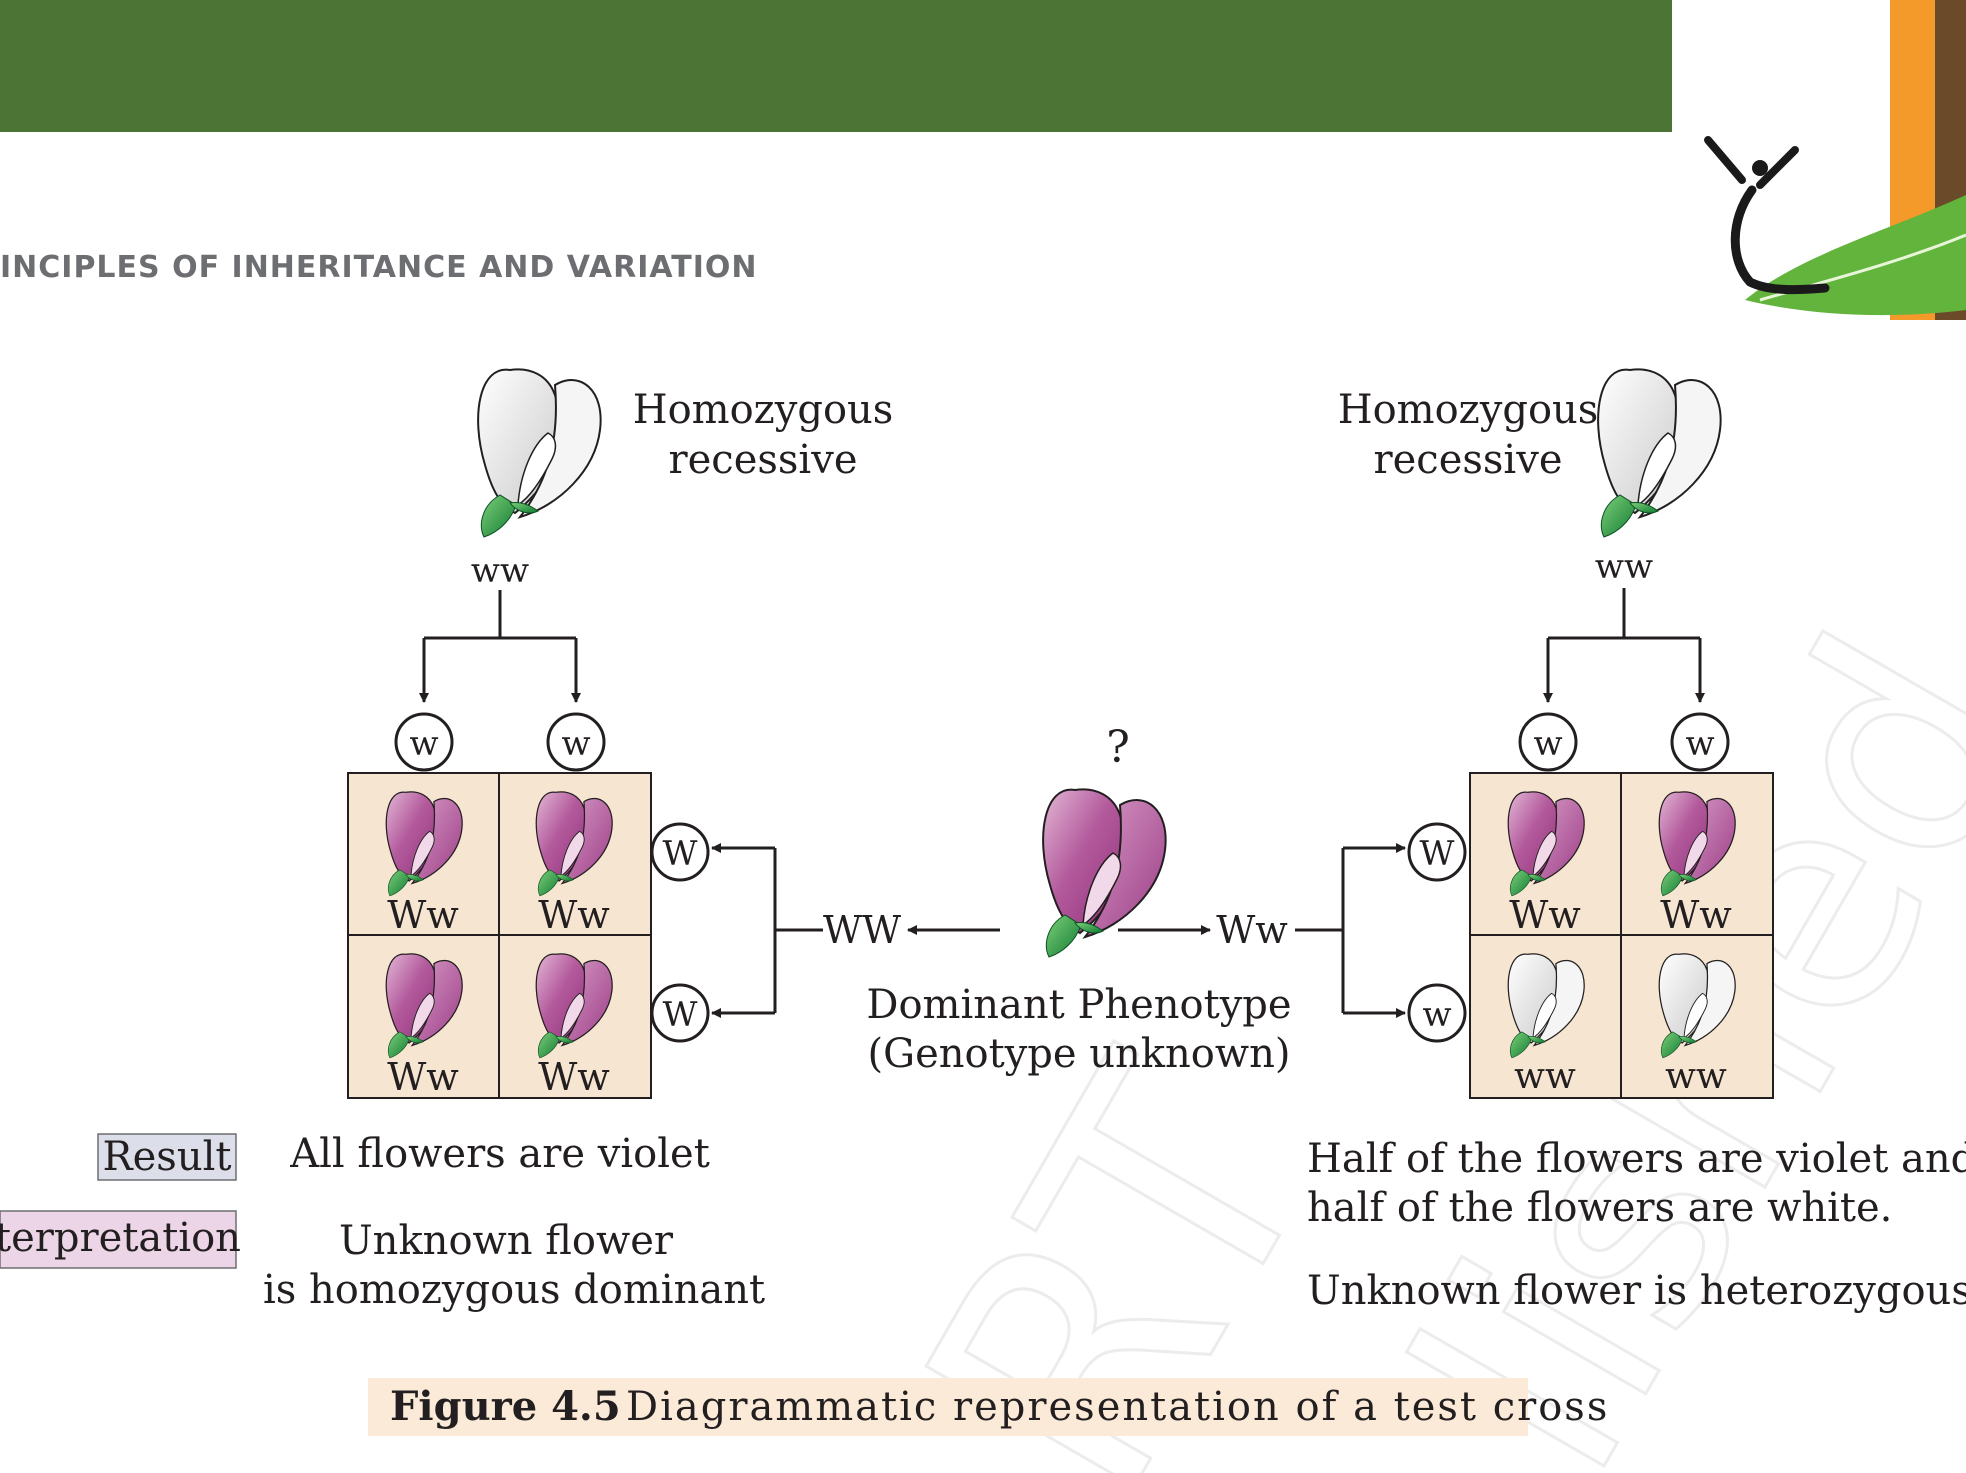 This screenshot has width=1966, height=1473. Describe the element at coordinates (1468, 410) in the screenshot. I see `right-parent-label-1: Homozygous` at that location.